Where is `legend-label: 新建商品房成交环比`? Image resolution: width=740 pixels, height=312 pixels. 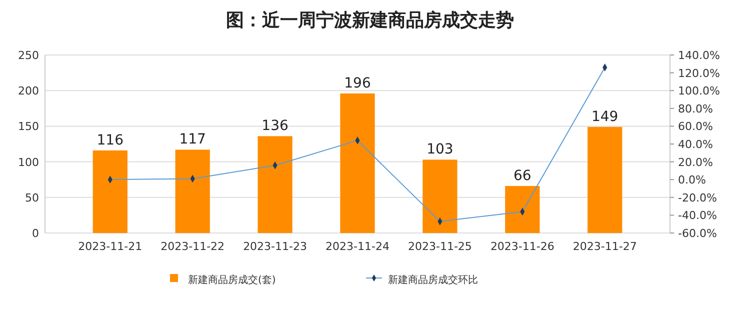
legend-label: 新建商品房成交环比 is located at coordinates (433, 280).